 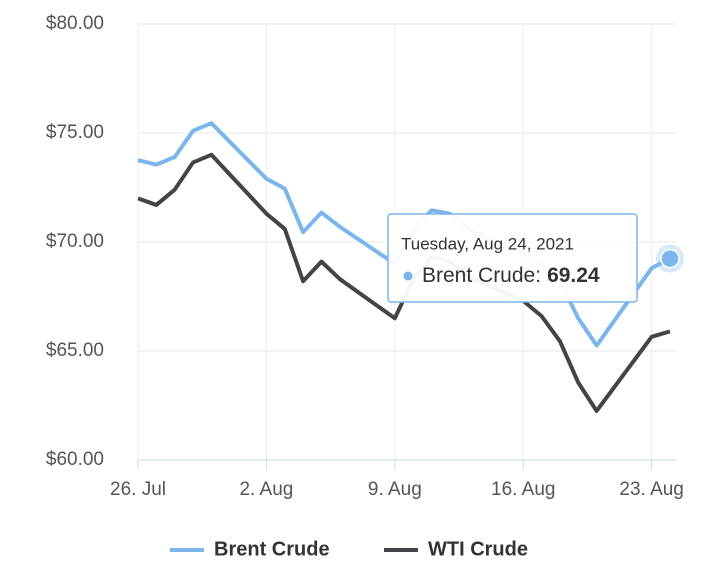 What do you see at coordinates (75, 459) in the screenshot?
I see `y-tick-label: $60.00` at bounding box center [75, 459].